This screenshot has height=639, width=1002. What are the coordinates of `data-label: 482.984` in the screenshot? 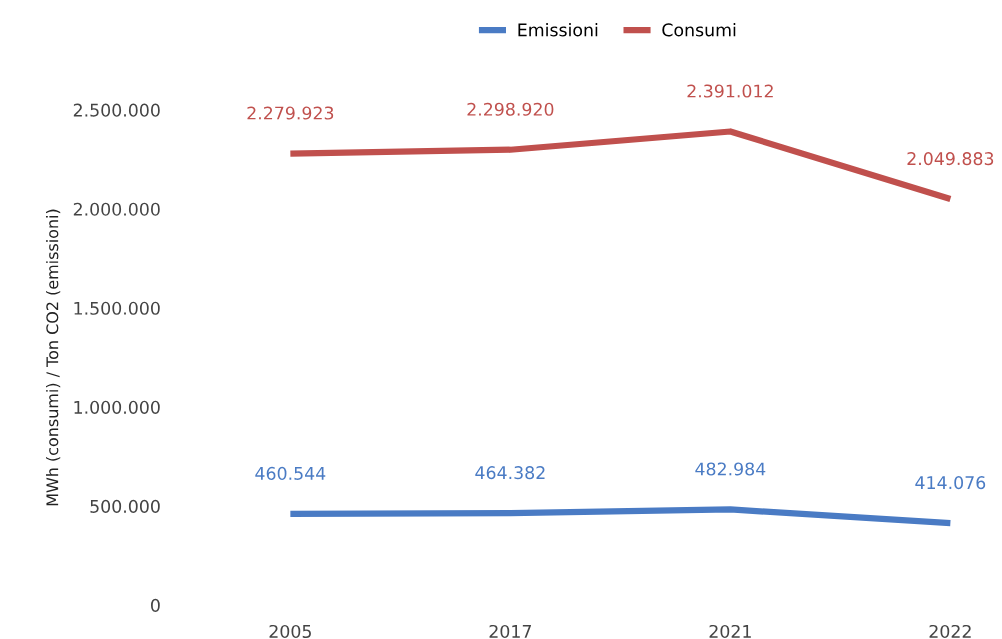 It's located at (730, 469).